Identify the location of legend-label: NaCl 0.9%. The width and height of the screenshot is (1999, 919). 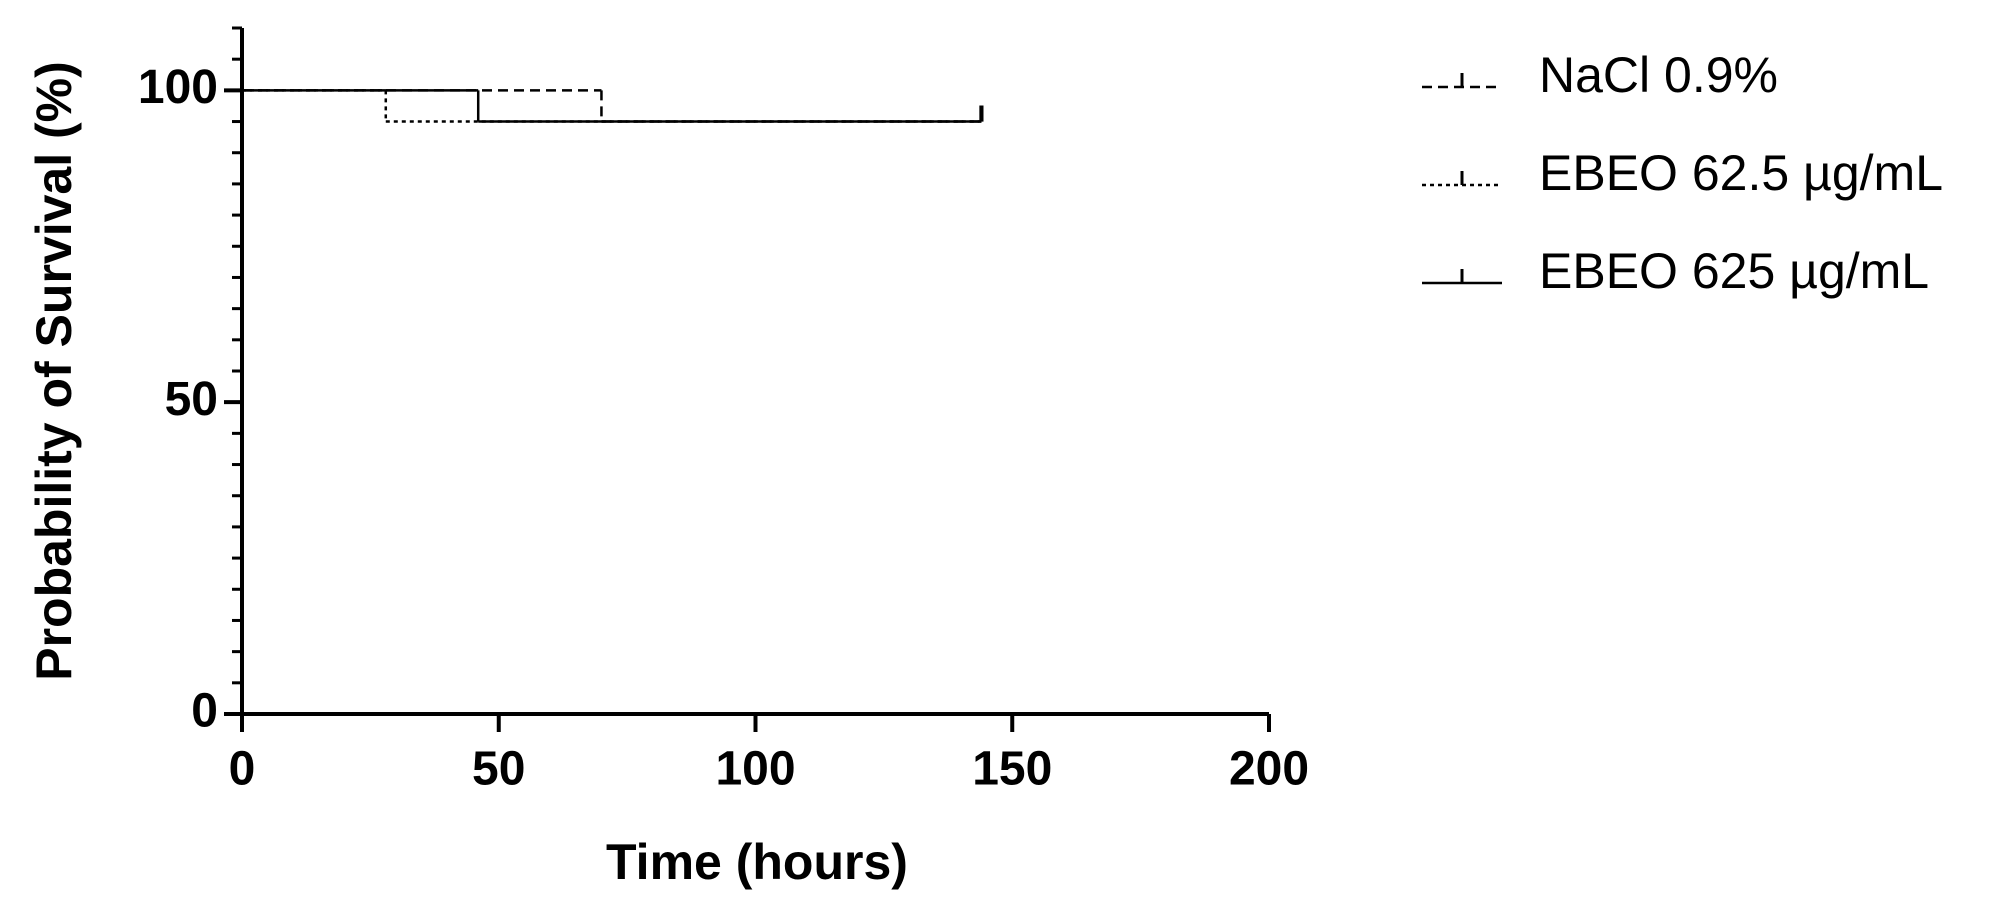
(1658, 75).